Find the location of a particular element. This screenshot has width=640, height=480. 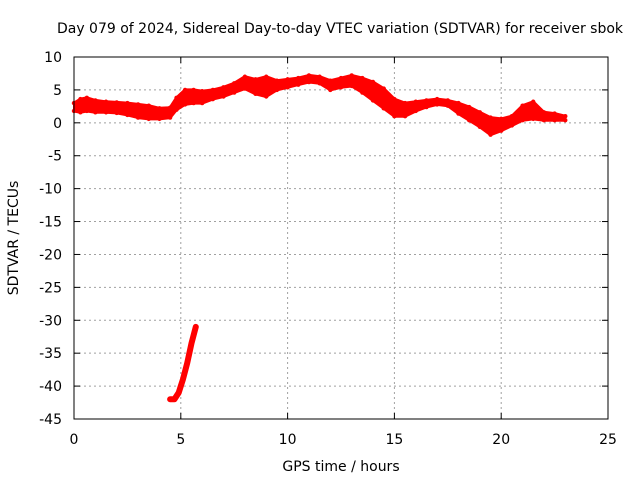

x-tick-label: 10 is located at coordinates (288, 440).